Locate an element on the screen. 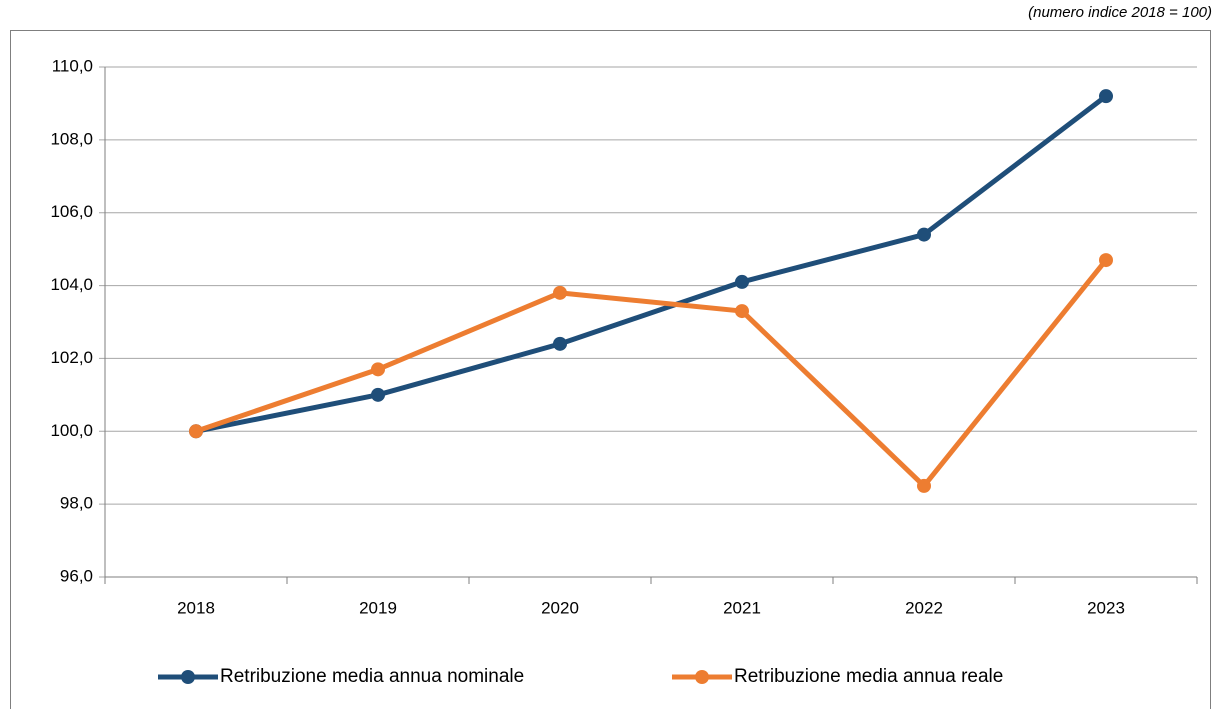  y-tick-label: 96,0 is located at coordinates (76, 575).